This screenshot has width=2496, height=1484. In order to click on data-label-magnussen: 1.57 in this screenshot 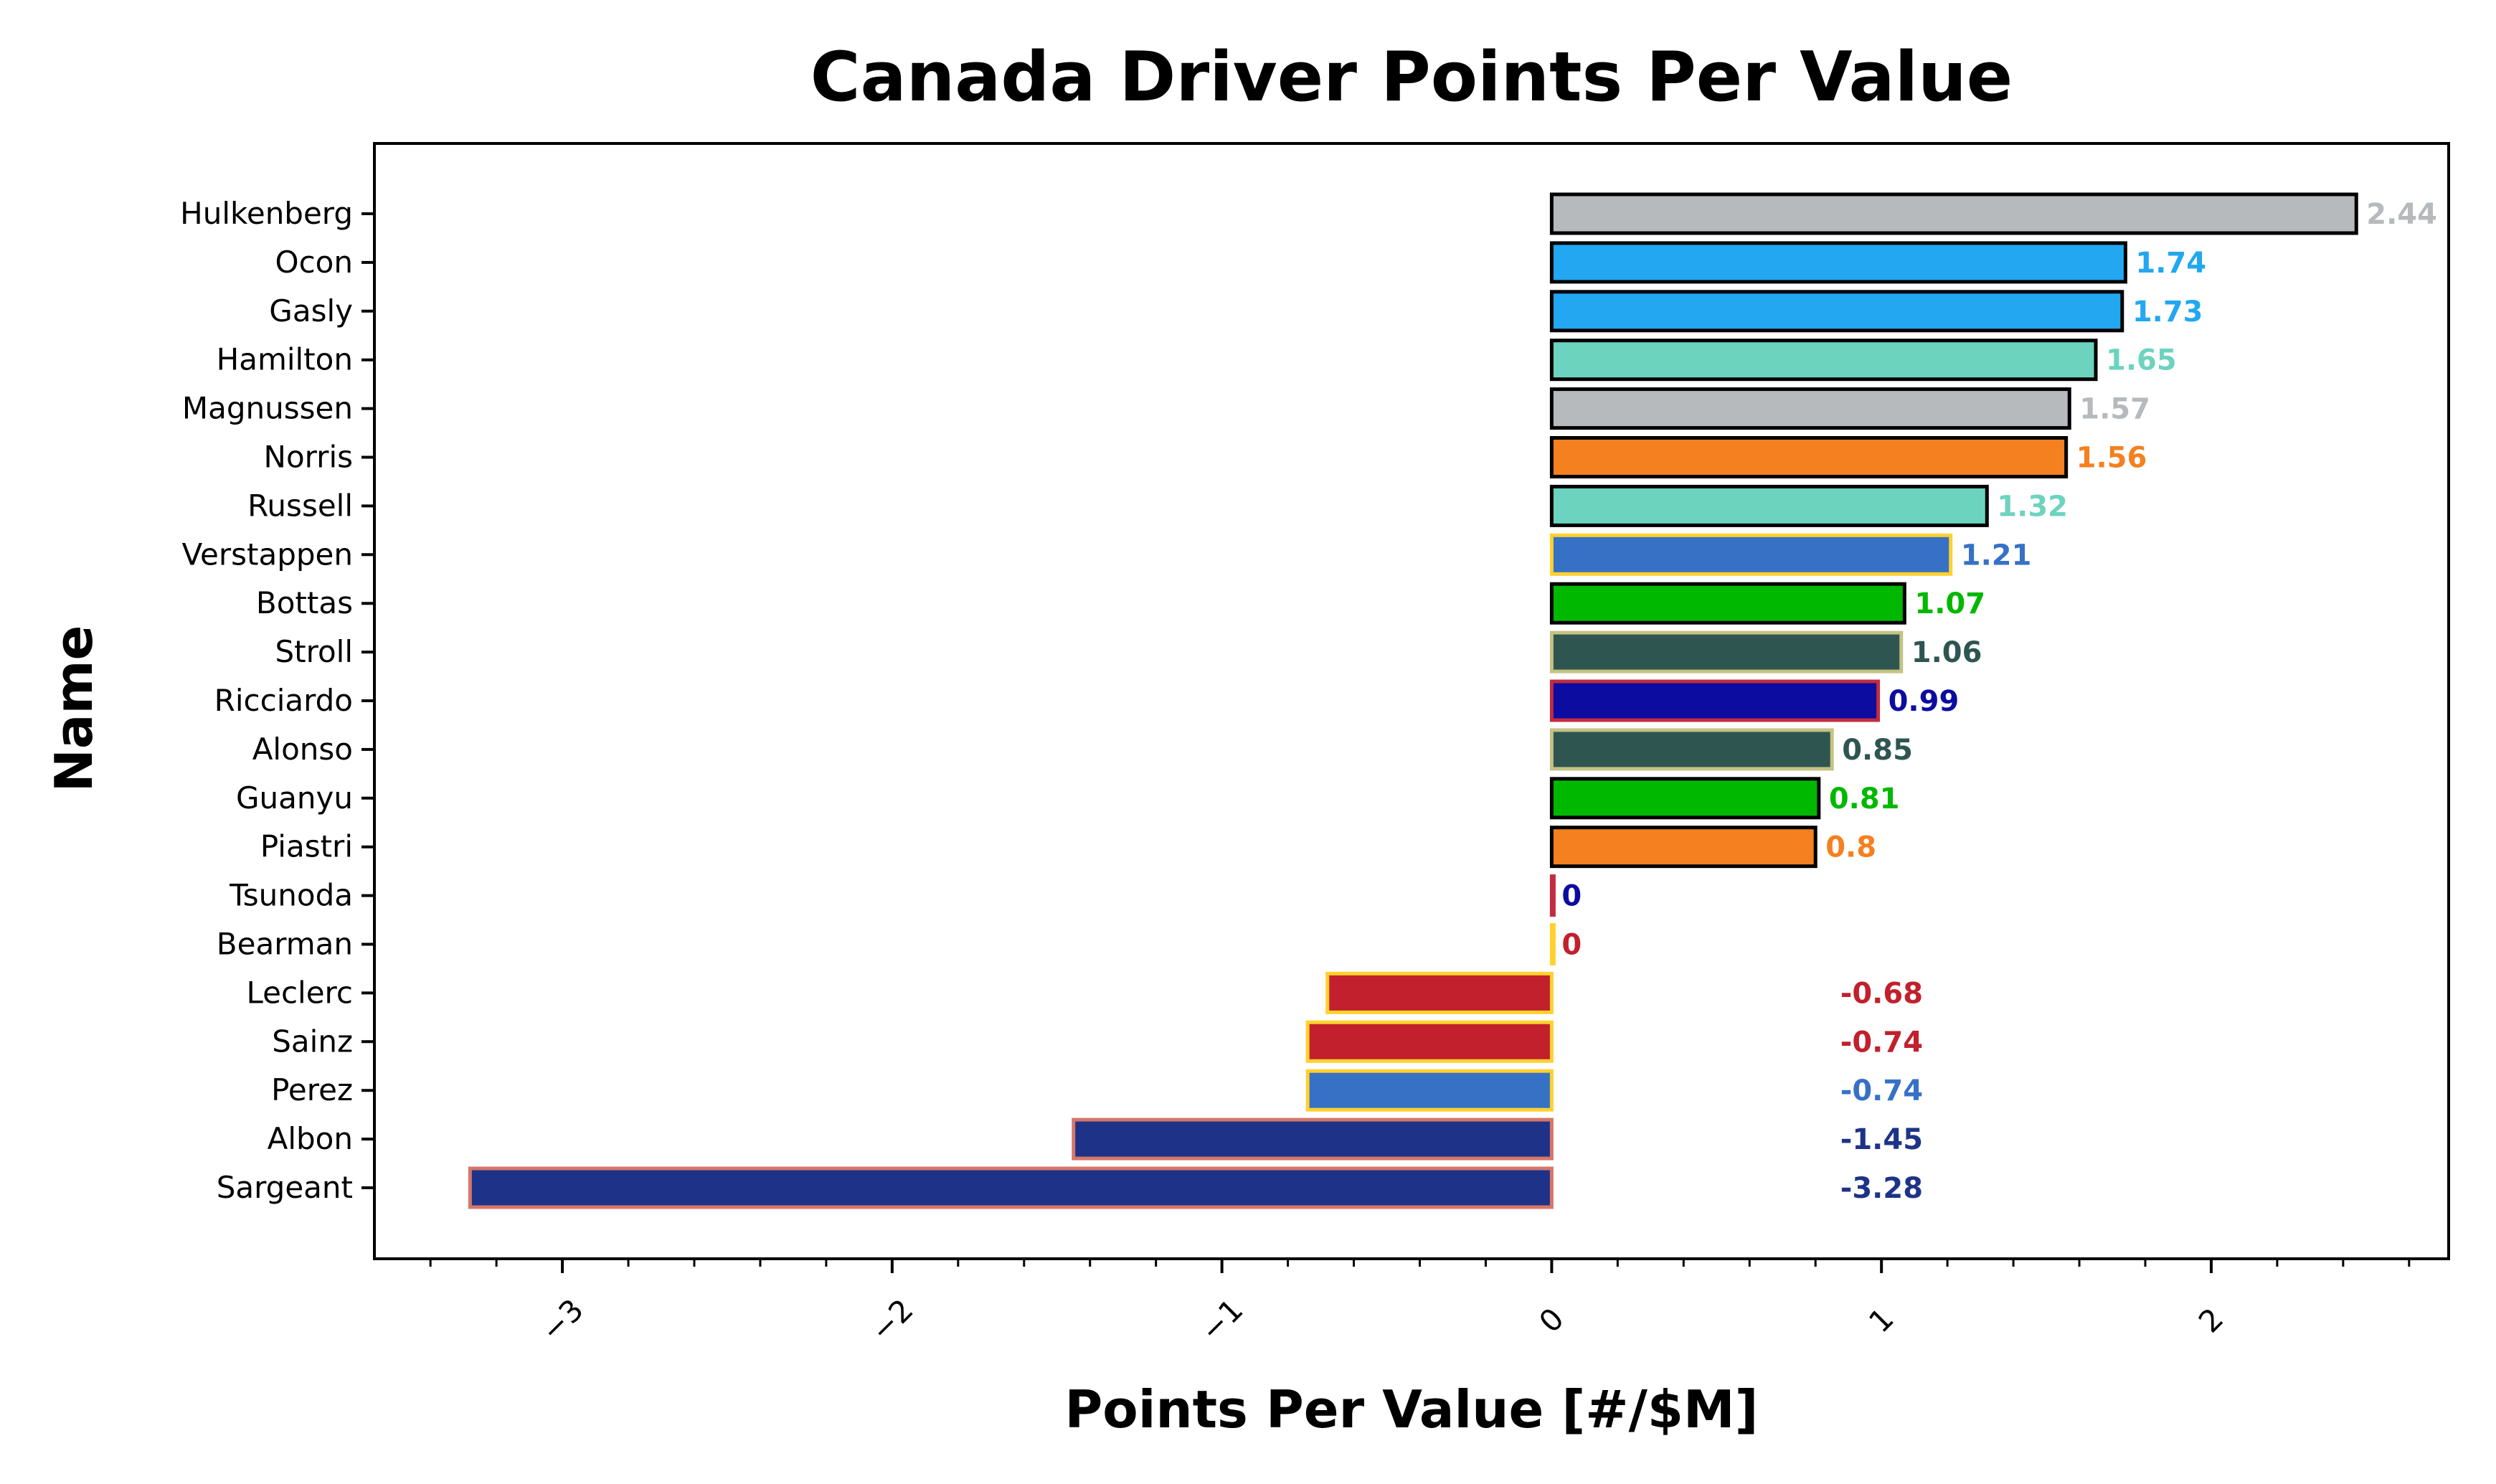, I will do `click(2114, 409)`.